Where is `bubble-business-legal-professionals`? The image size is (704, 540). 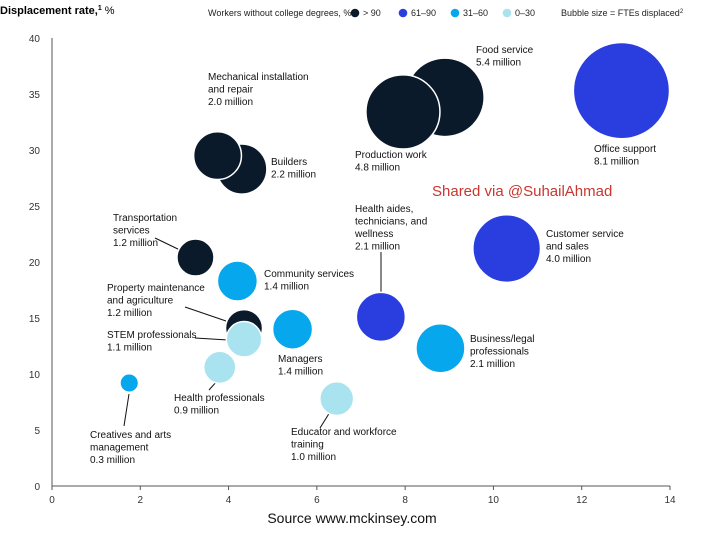 bubble-business-legal-professionals is located at coordinates (440, 348).